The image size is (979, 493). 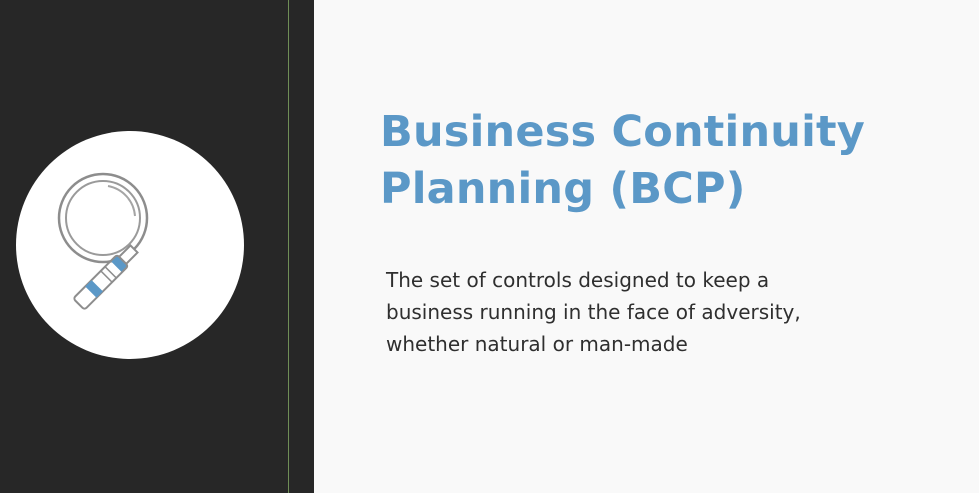 I want to click on lens-outer-ring, so click(x=103, y=218).